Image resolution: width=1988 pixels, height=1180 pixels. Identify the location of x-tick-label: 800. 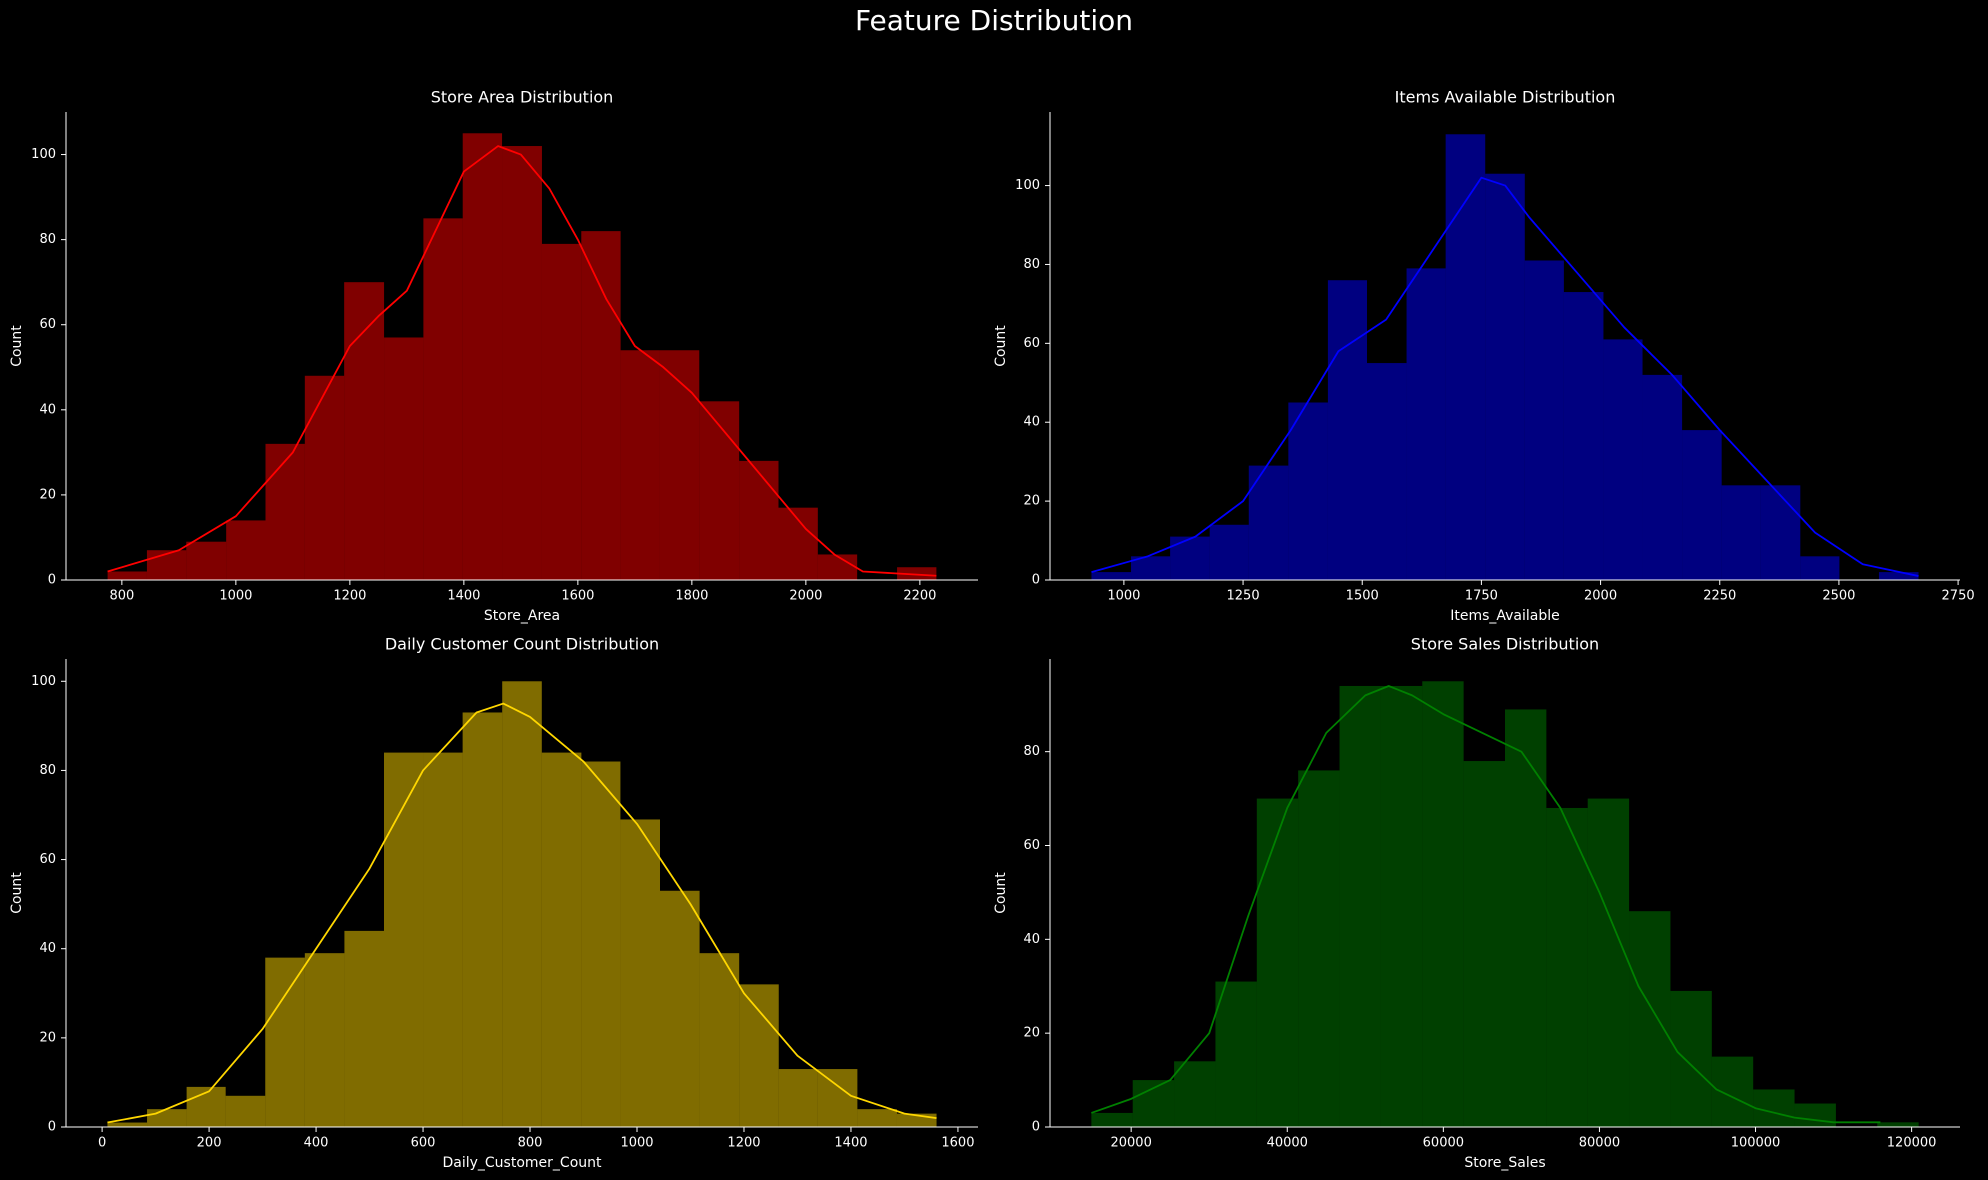
(530, 1143).